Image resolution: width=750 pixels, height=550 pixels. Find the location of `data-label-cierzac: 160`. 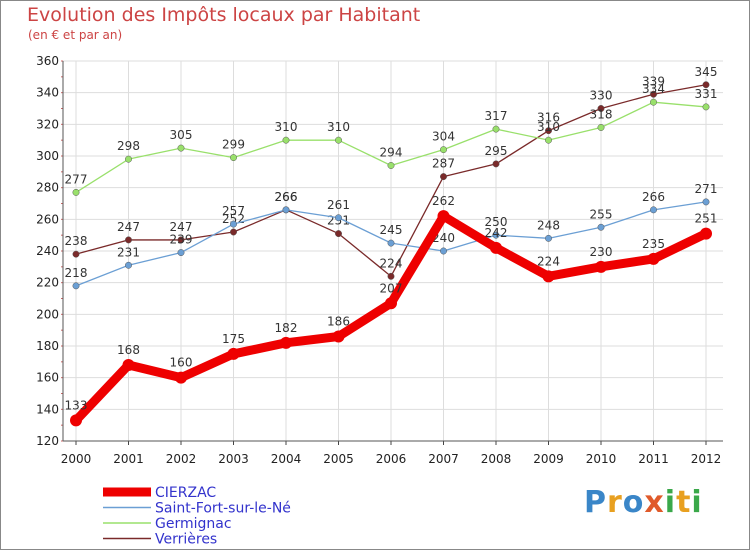

data-label-cierzac: 160 is located at coordinates (181, 363).